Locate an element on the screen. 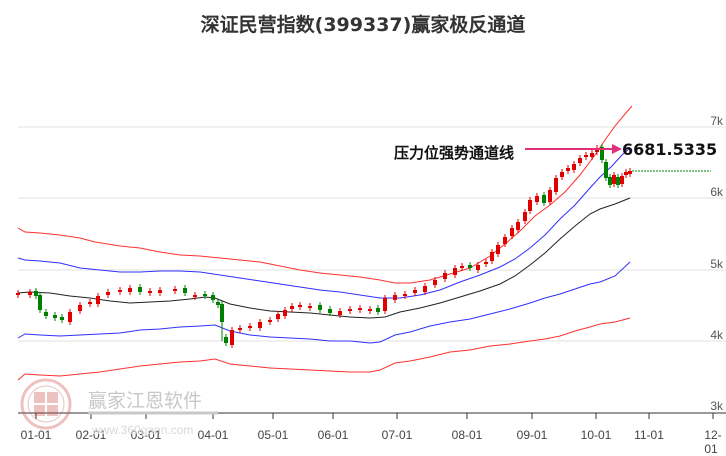  x-tick-02-01: 02-01 is located at coordinates (91, 435).